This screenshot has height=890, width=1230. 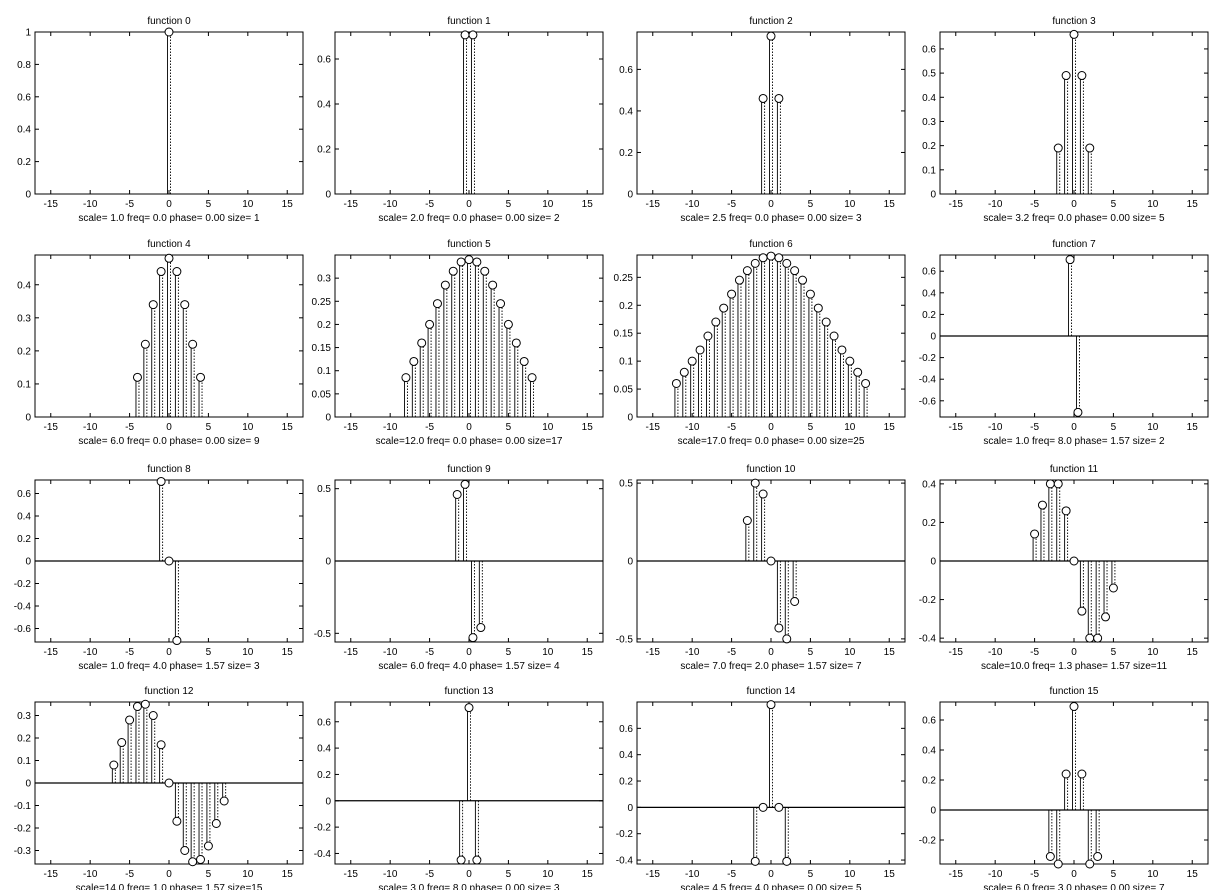 What do you see at coordinates (1074, 666) in the screenshot?
I see `chart-caption: scale=10.0 freq= 1.3 phase= 1.57 size=11` at bounding box center [1074, 666].